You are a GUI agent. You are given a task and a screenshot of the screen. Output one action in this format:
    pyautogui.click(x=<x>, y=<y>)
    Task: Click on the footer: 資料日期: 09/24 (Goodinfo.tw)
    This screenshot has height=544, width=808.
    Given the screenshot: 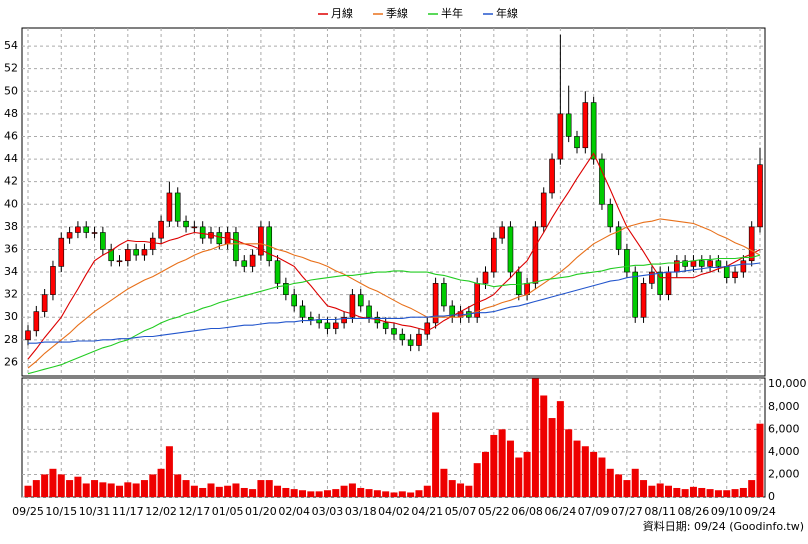 What is the action you would take?
    pyautogui.click(x=723, y=526)
    